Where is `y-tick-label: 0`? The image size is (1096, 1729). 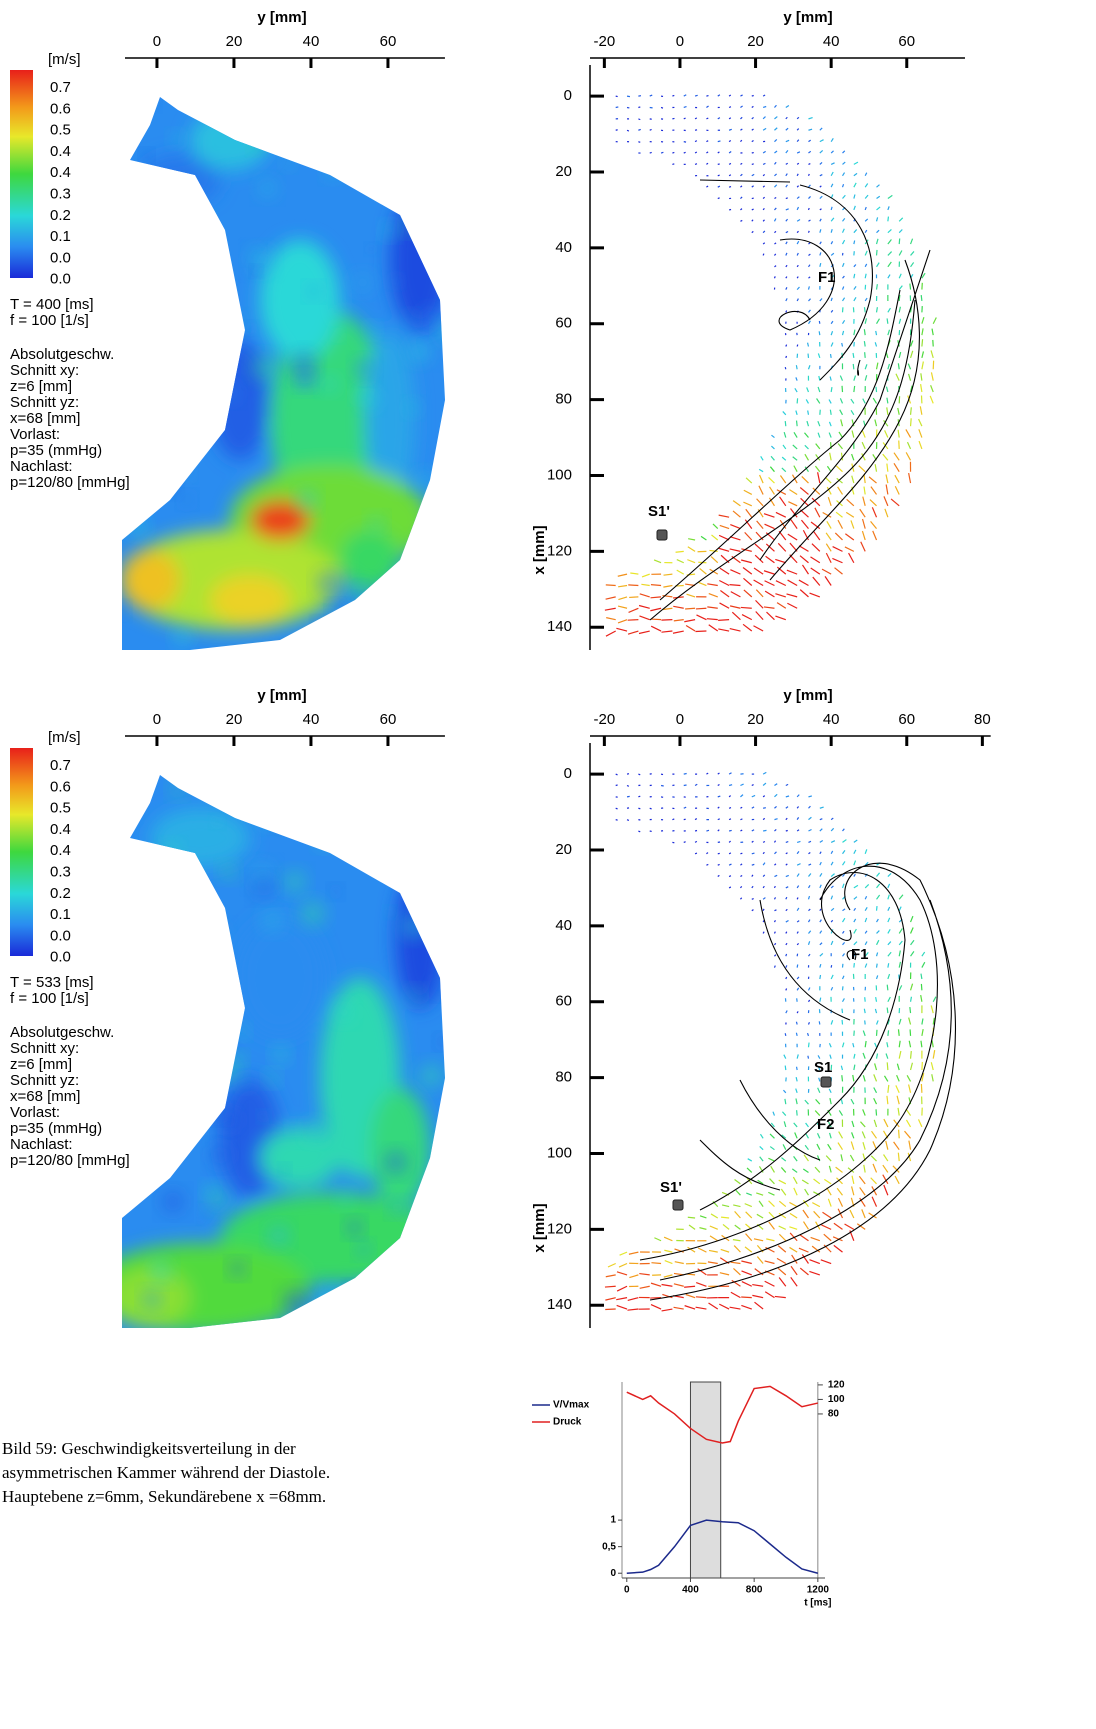 y-tick-label: 0 is located at coordinates (613, 1573).